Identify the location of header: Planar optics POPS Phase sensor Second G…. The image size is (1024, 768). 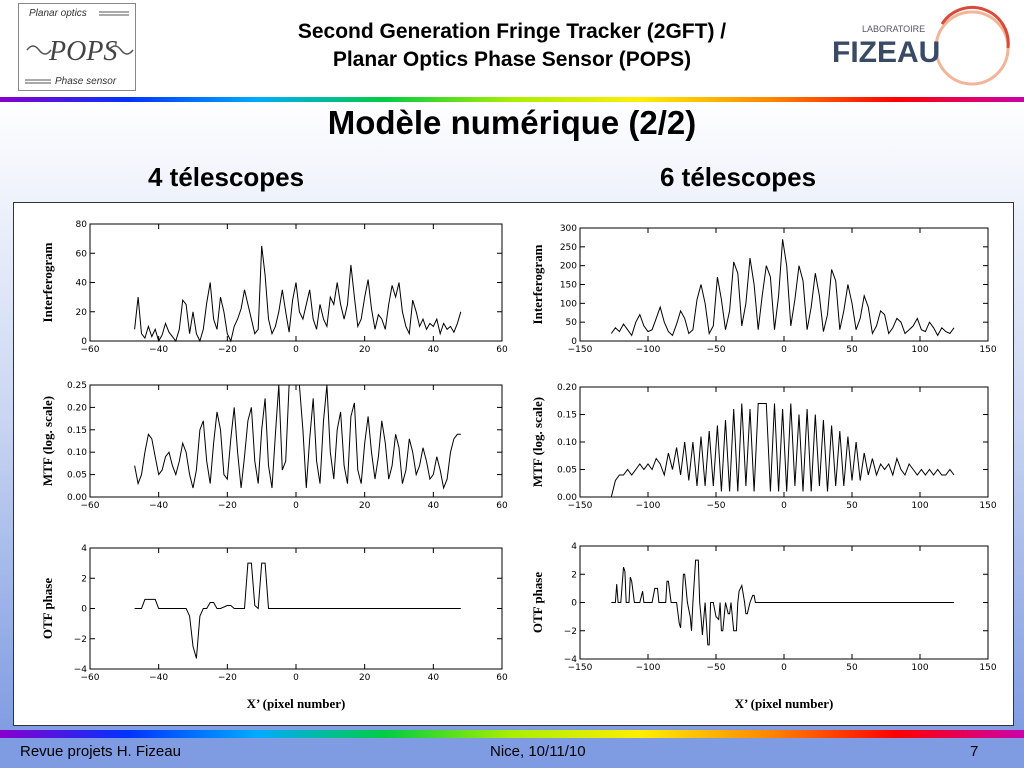
(512, 49).